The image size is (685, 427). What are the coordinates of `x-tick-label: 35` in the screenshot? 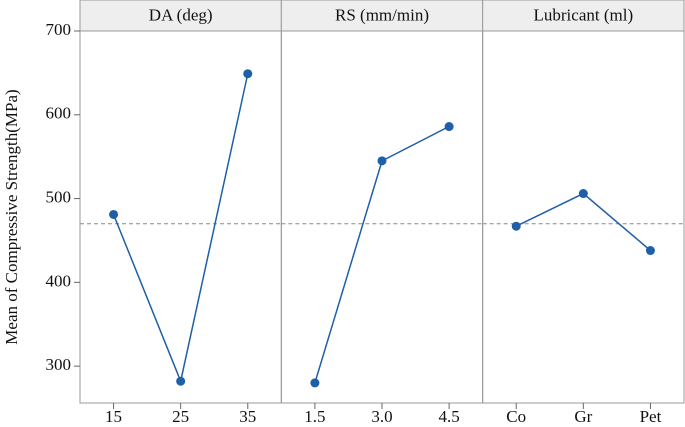 It's located at (247, 416).